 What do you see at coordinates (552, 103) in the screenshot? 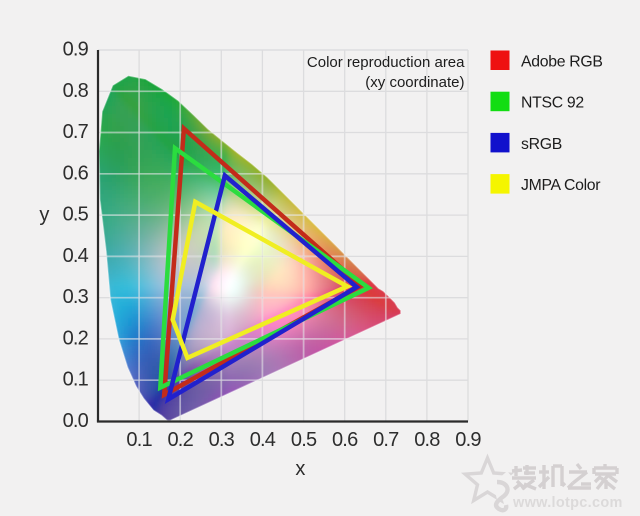
I see `svg-text: NTSC 92` at bounding box center [552, 103].